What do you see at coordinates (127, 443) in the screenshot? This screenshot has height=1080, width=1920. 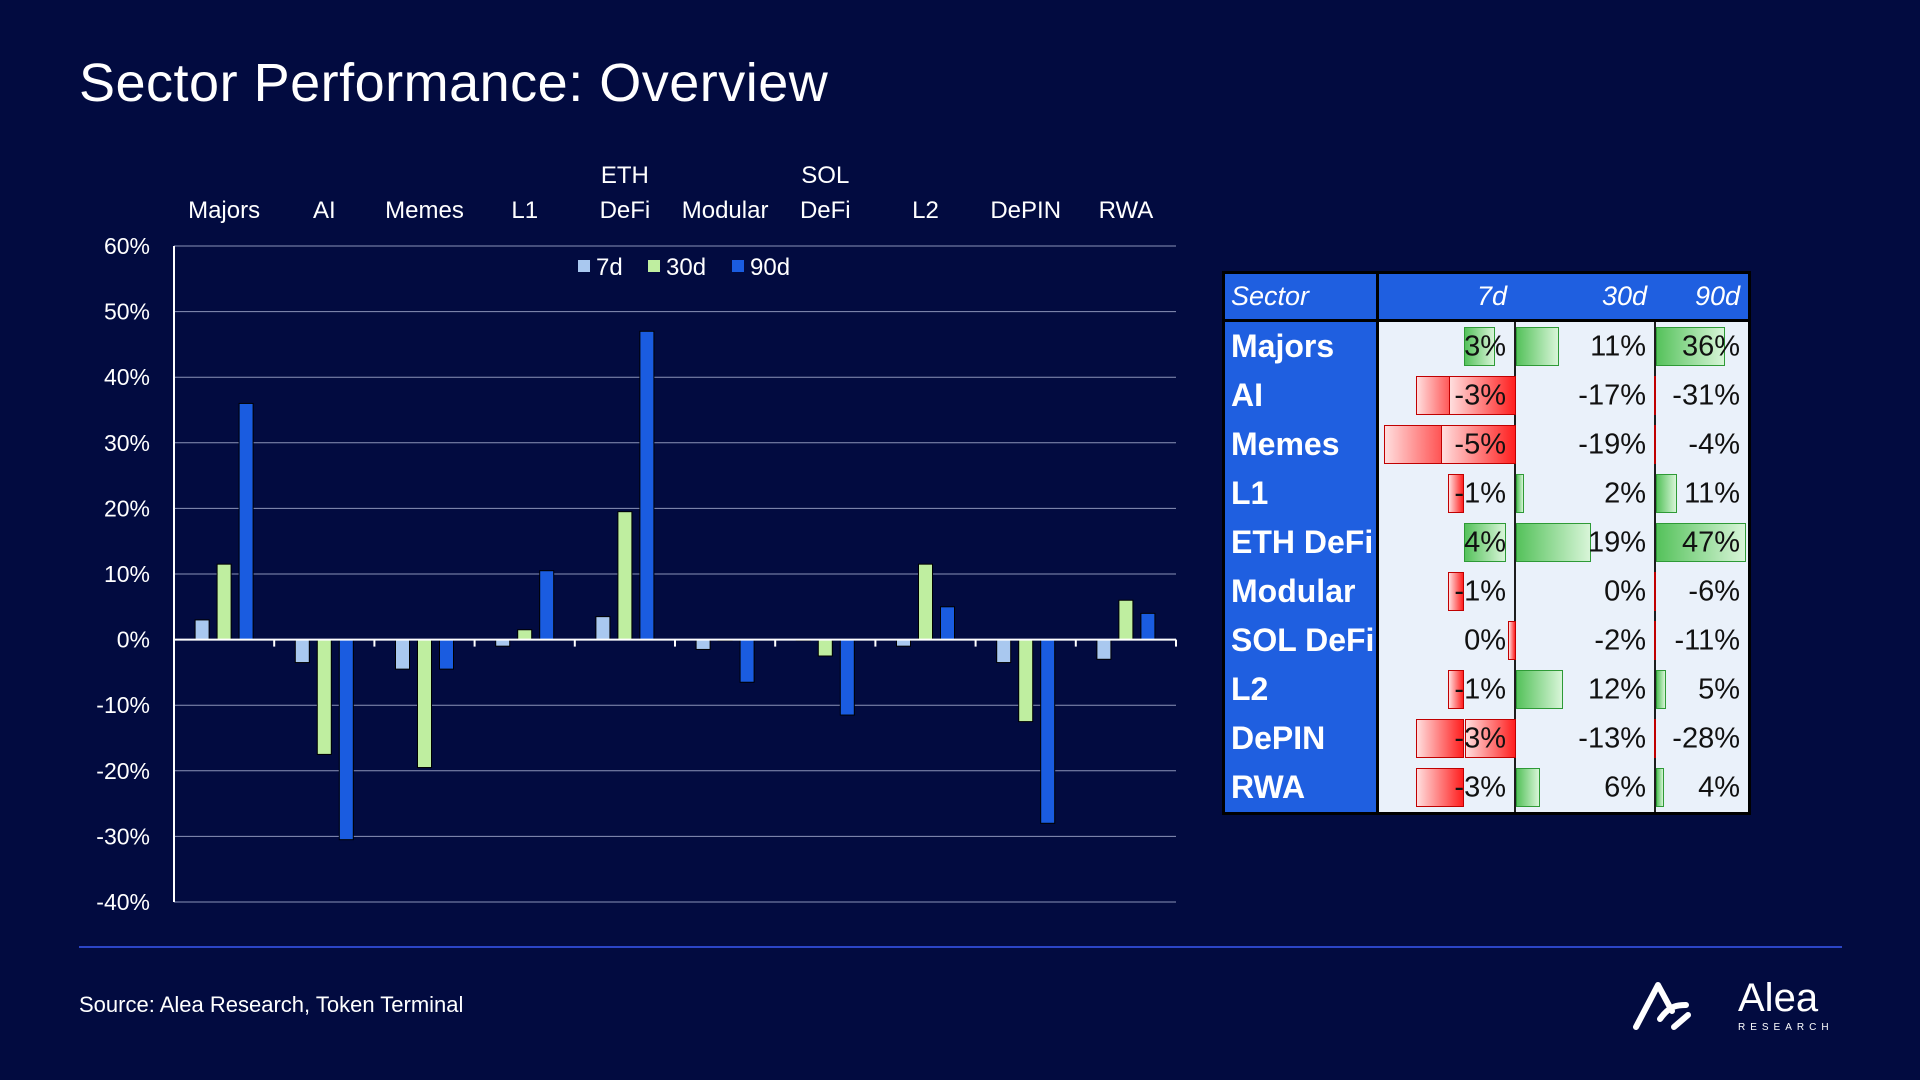 I see `y-tick-label: 30%` at bounding box center [127, 443].